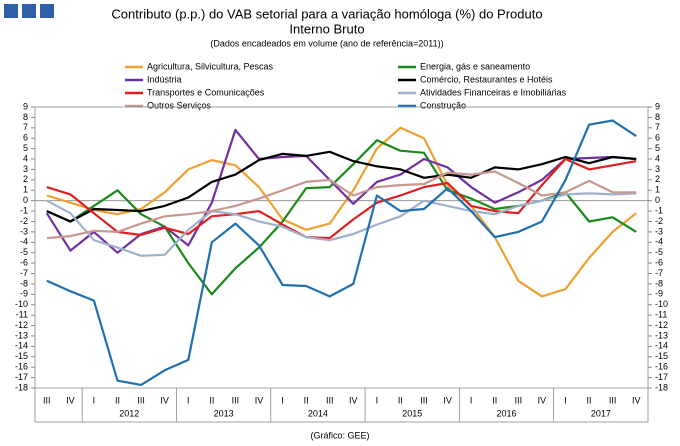 The height and width of the screenshot is (446, 680). Describe the element at coordinates (475, 66) in the screenshot. I see `legend-label: Energia, gás e saneamento` at that location.